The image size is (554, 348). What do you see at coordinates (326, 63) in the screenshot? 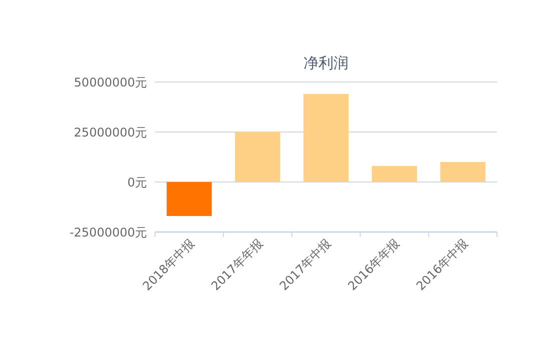
I see `chart-title: 净利润` at bounding box center [326, 63].